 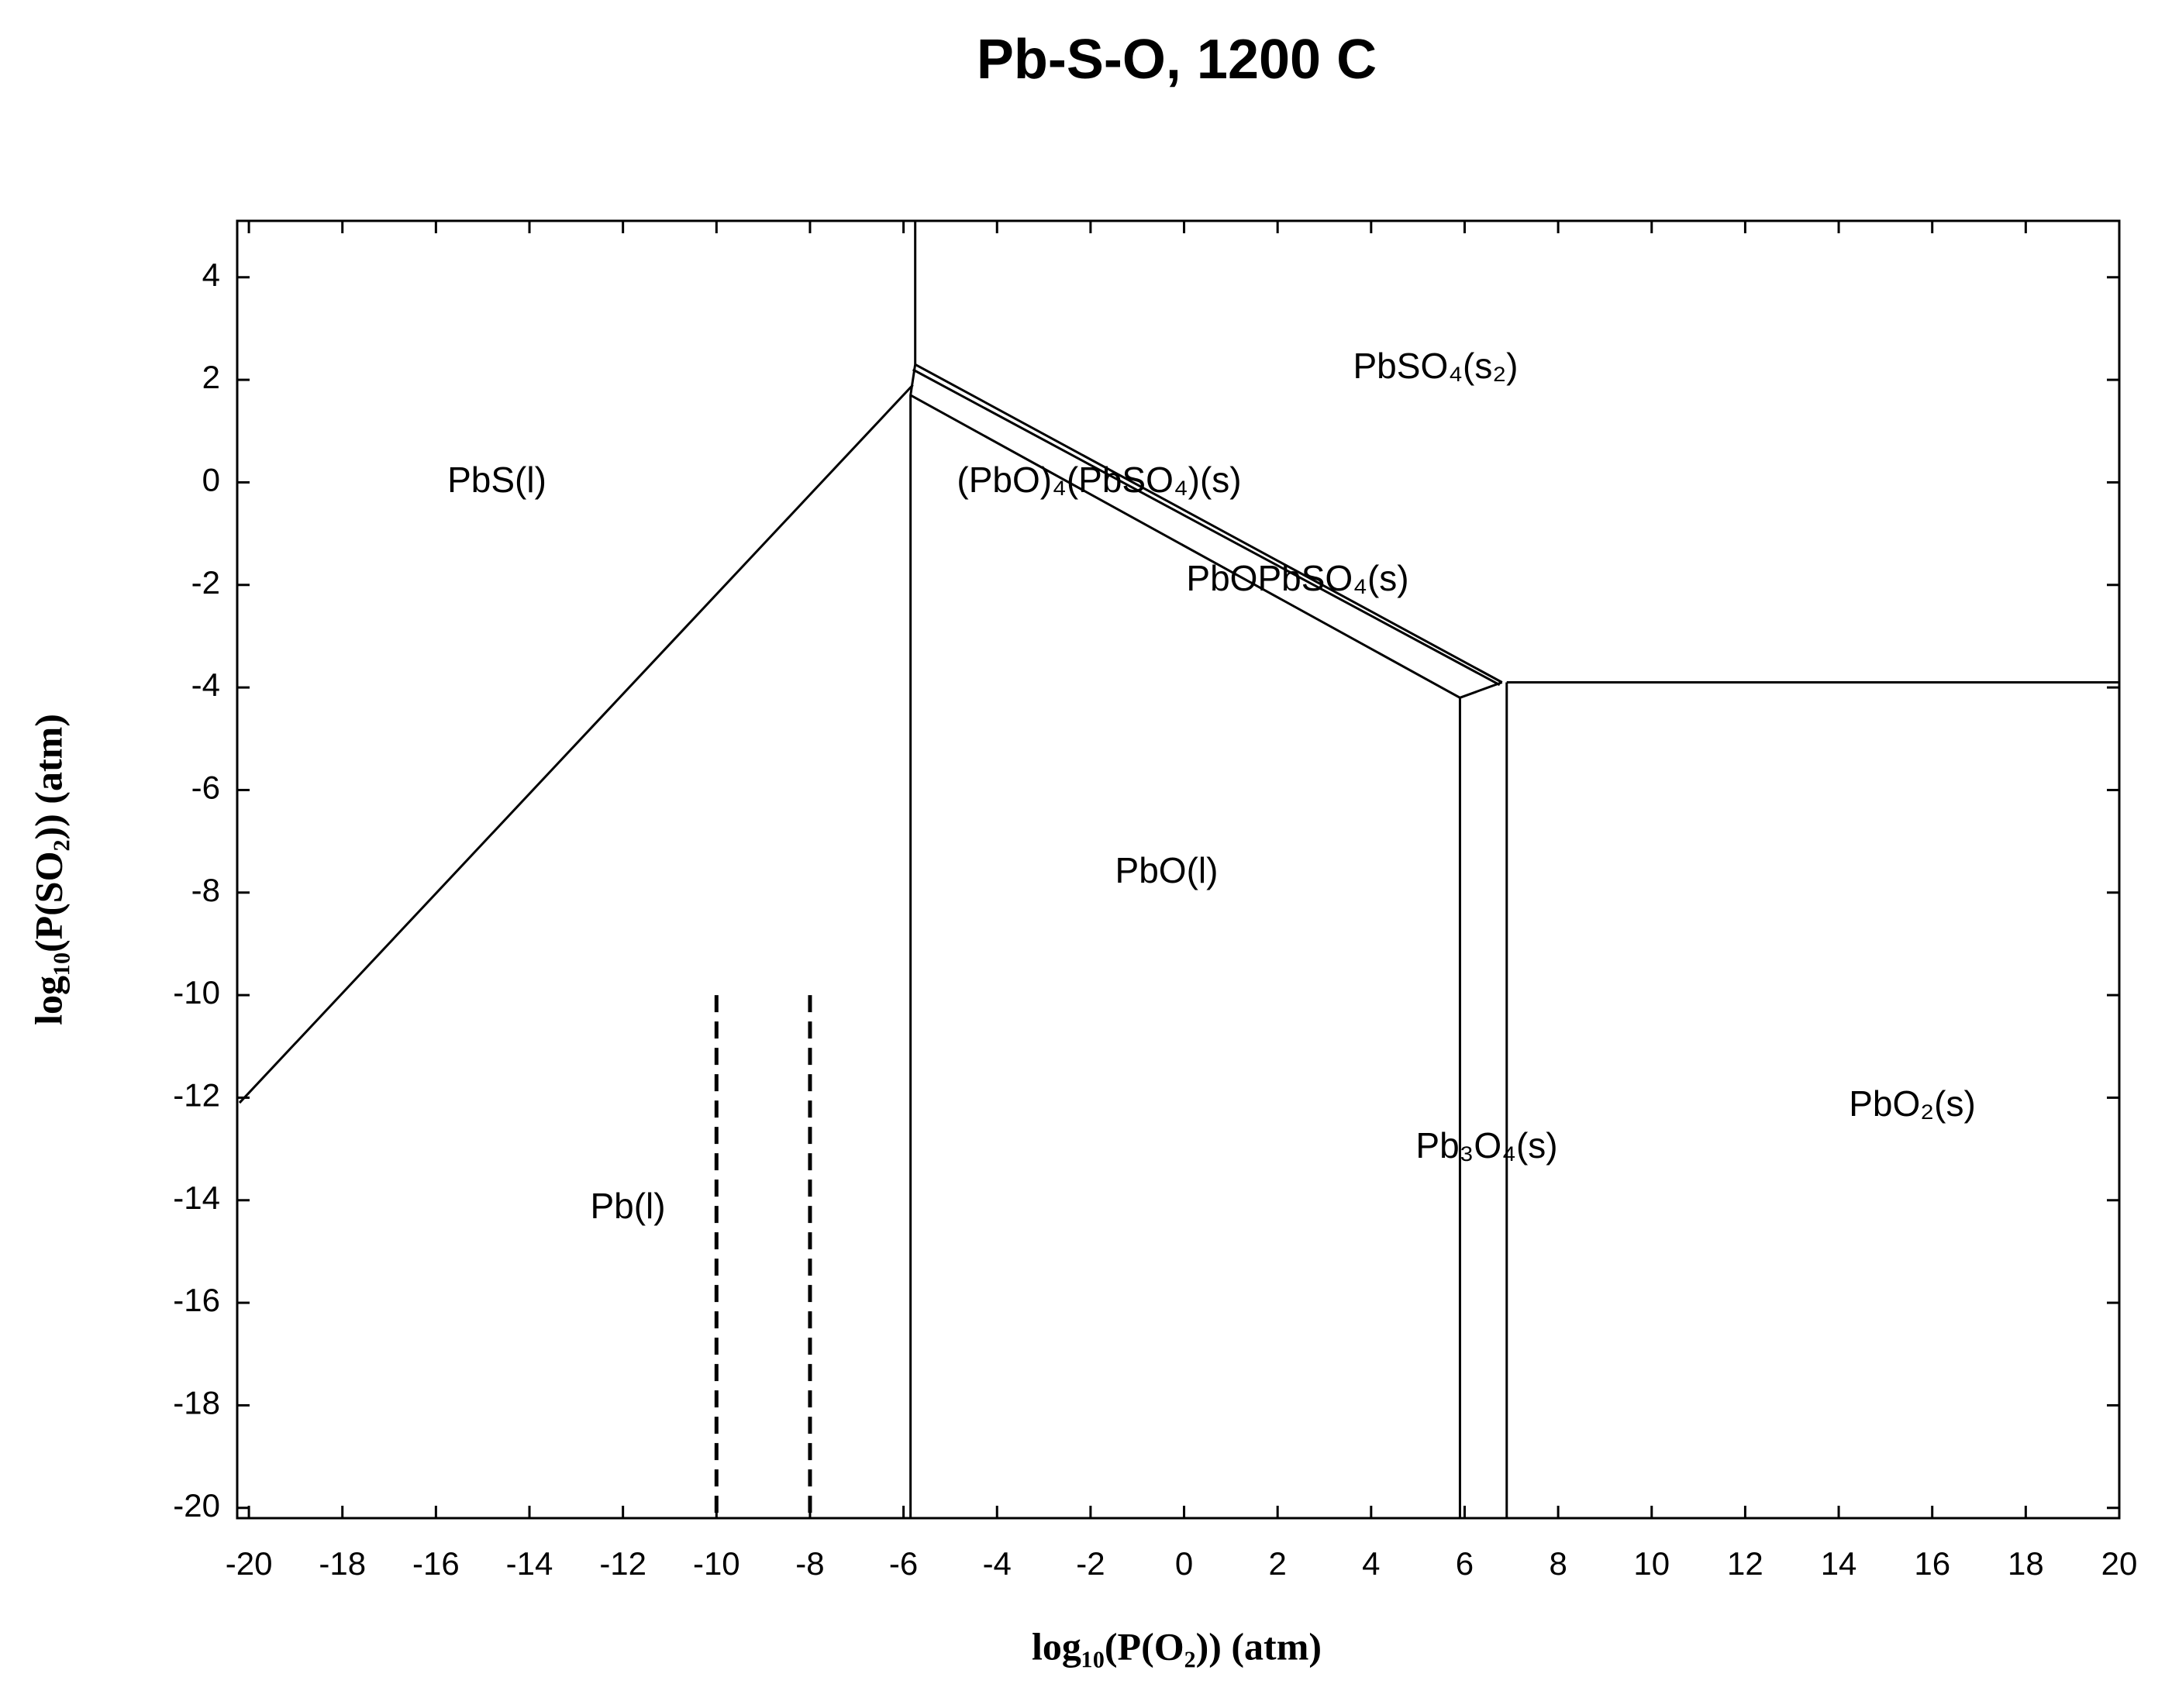 I want to click on region-label: Pb₃O₄(s), so click(x=1486, y=1146).